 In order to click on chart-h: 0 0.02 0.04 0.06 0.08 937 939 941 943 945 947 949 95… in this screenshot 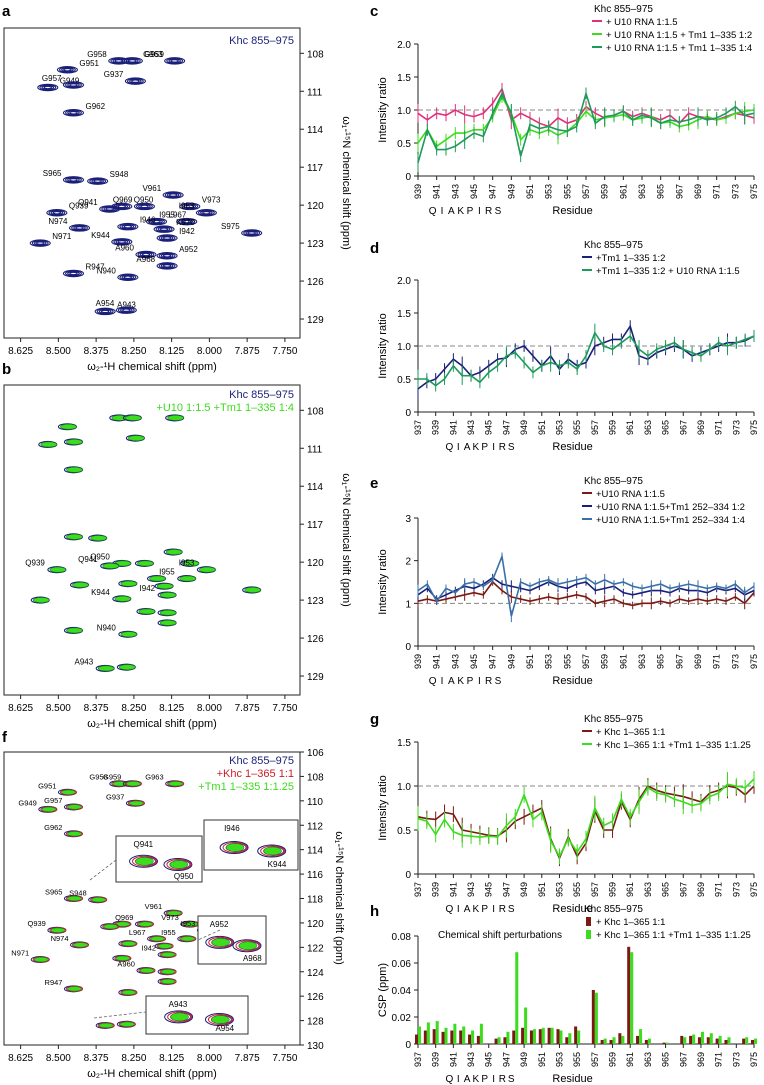, I will do `click(568, 994)`.